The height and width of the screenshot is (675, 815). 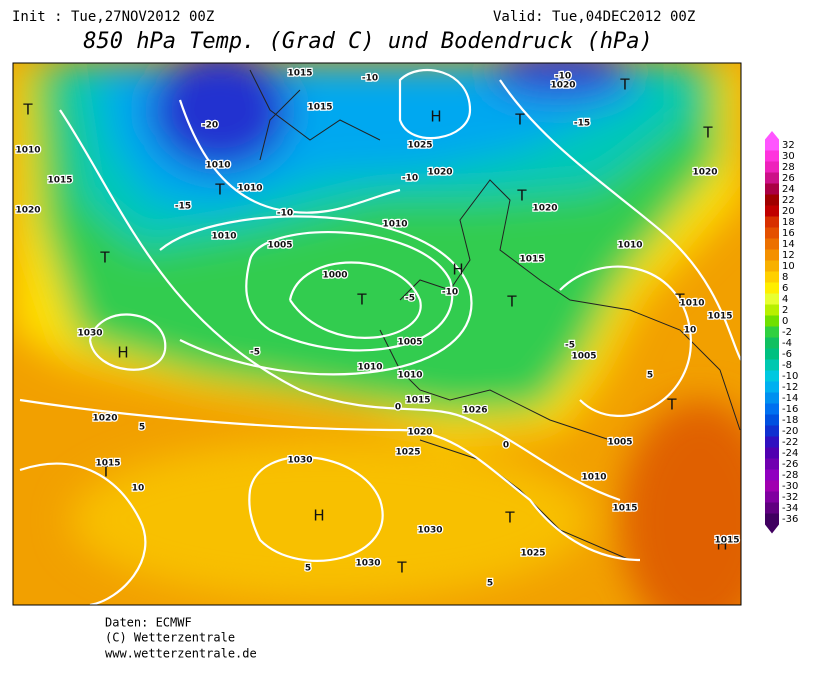 I want to click on colorbar-label: 0, so click(x=785, y=321).